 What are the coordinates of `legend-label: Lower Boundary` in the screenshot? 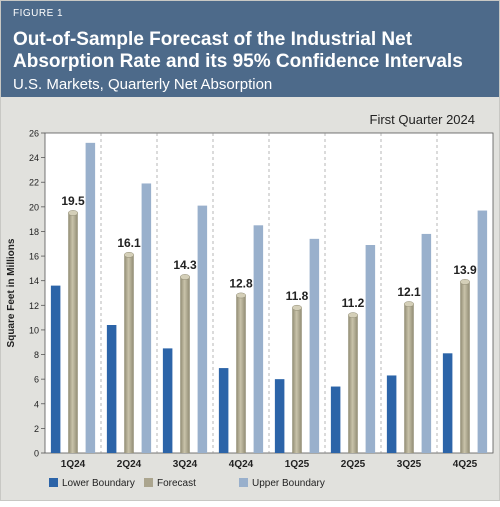 It's located at (98, 483).